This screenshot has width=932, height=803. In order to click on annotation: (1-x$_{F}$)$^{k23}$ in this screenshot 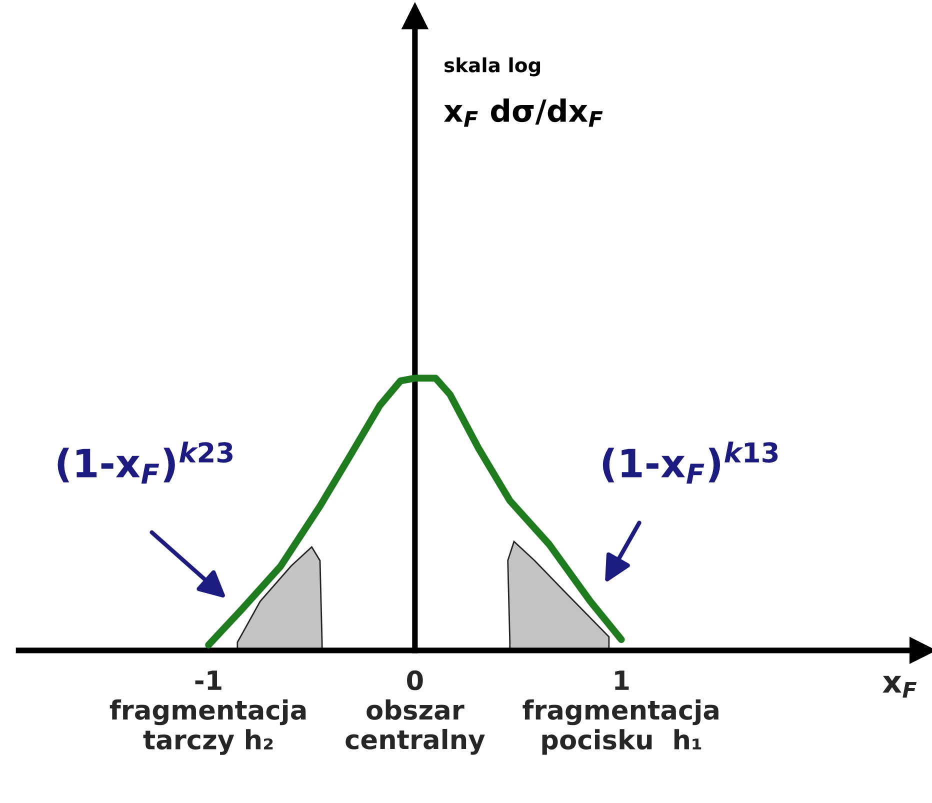, I will do `click(145, 463)`.